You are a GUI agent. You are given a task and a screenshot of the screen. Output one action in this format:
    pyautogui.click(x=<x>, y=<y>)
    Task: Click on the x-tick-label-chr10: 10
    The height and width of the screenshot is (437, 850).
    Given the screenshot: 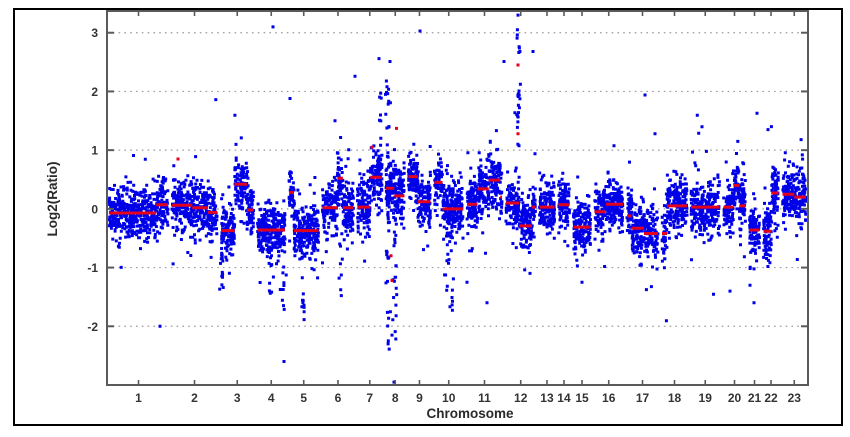 What is the action you would take?
    pyautogui.click(x=449, y=398)
    